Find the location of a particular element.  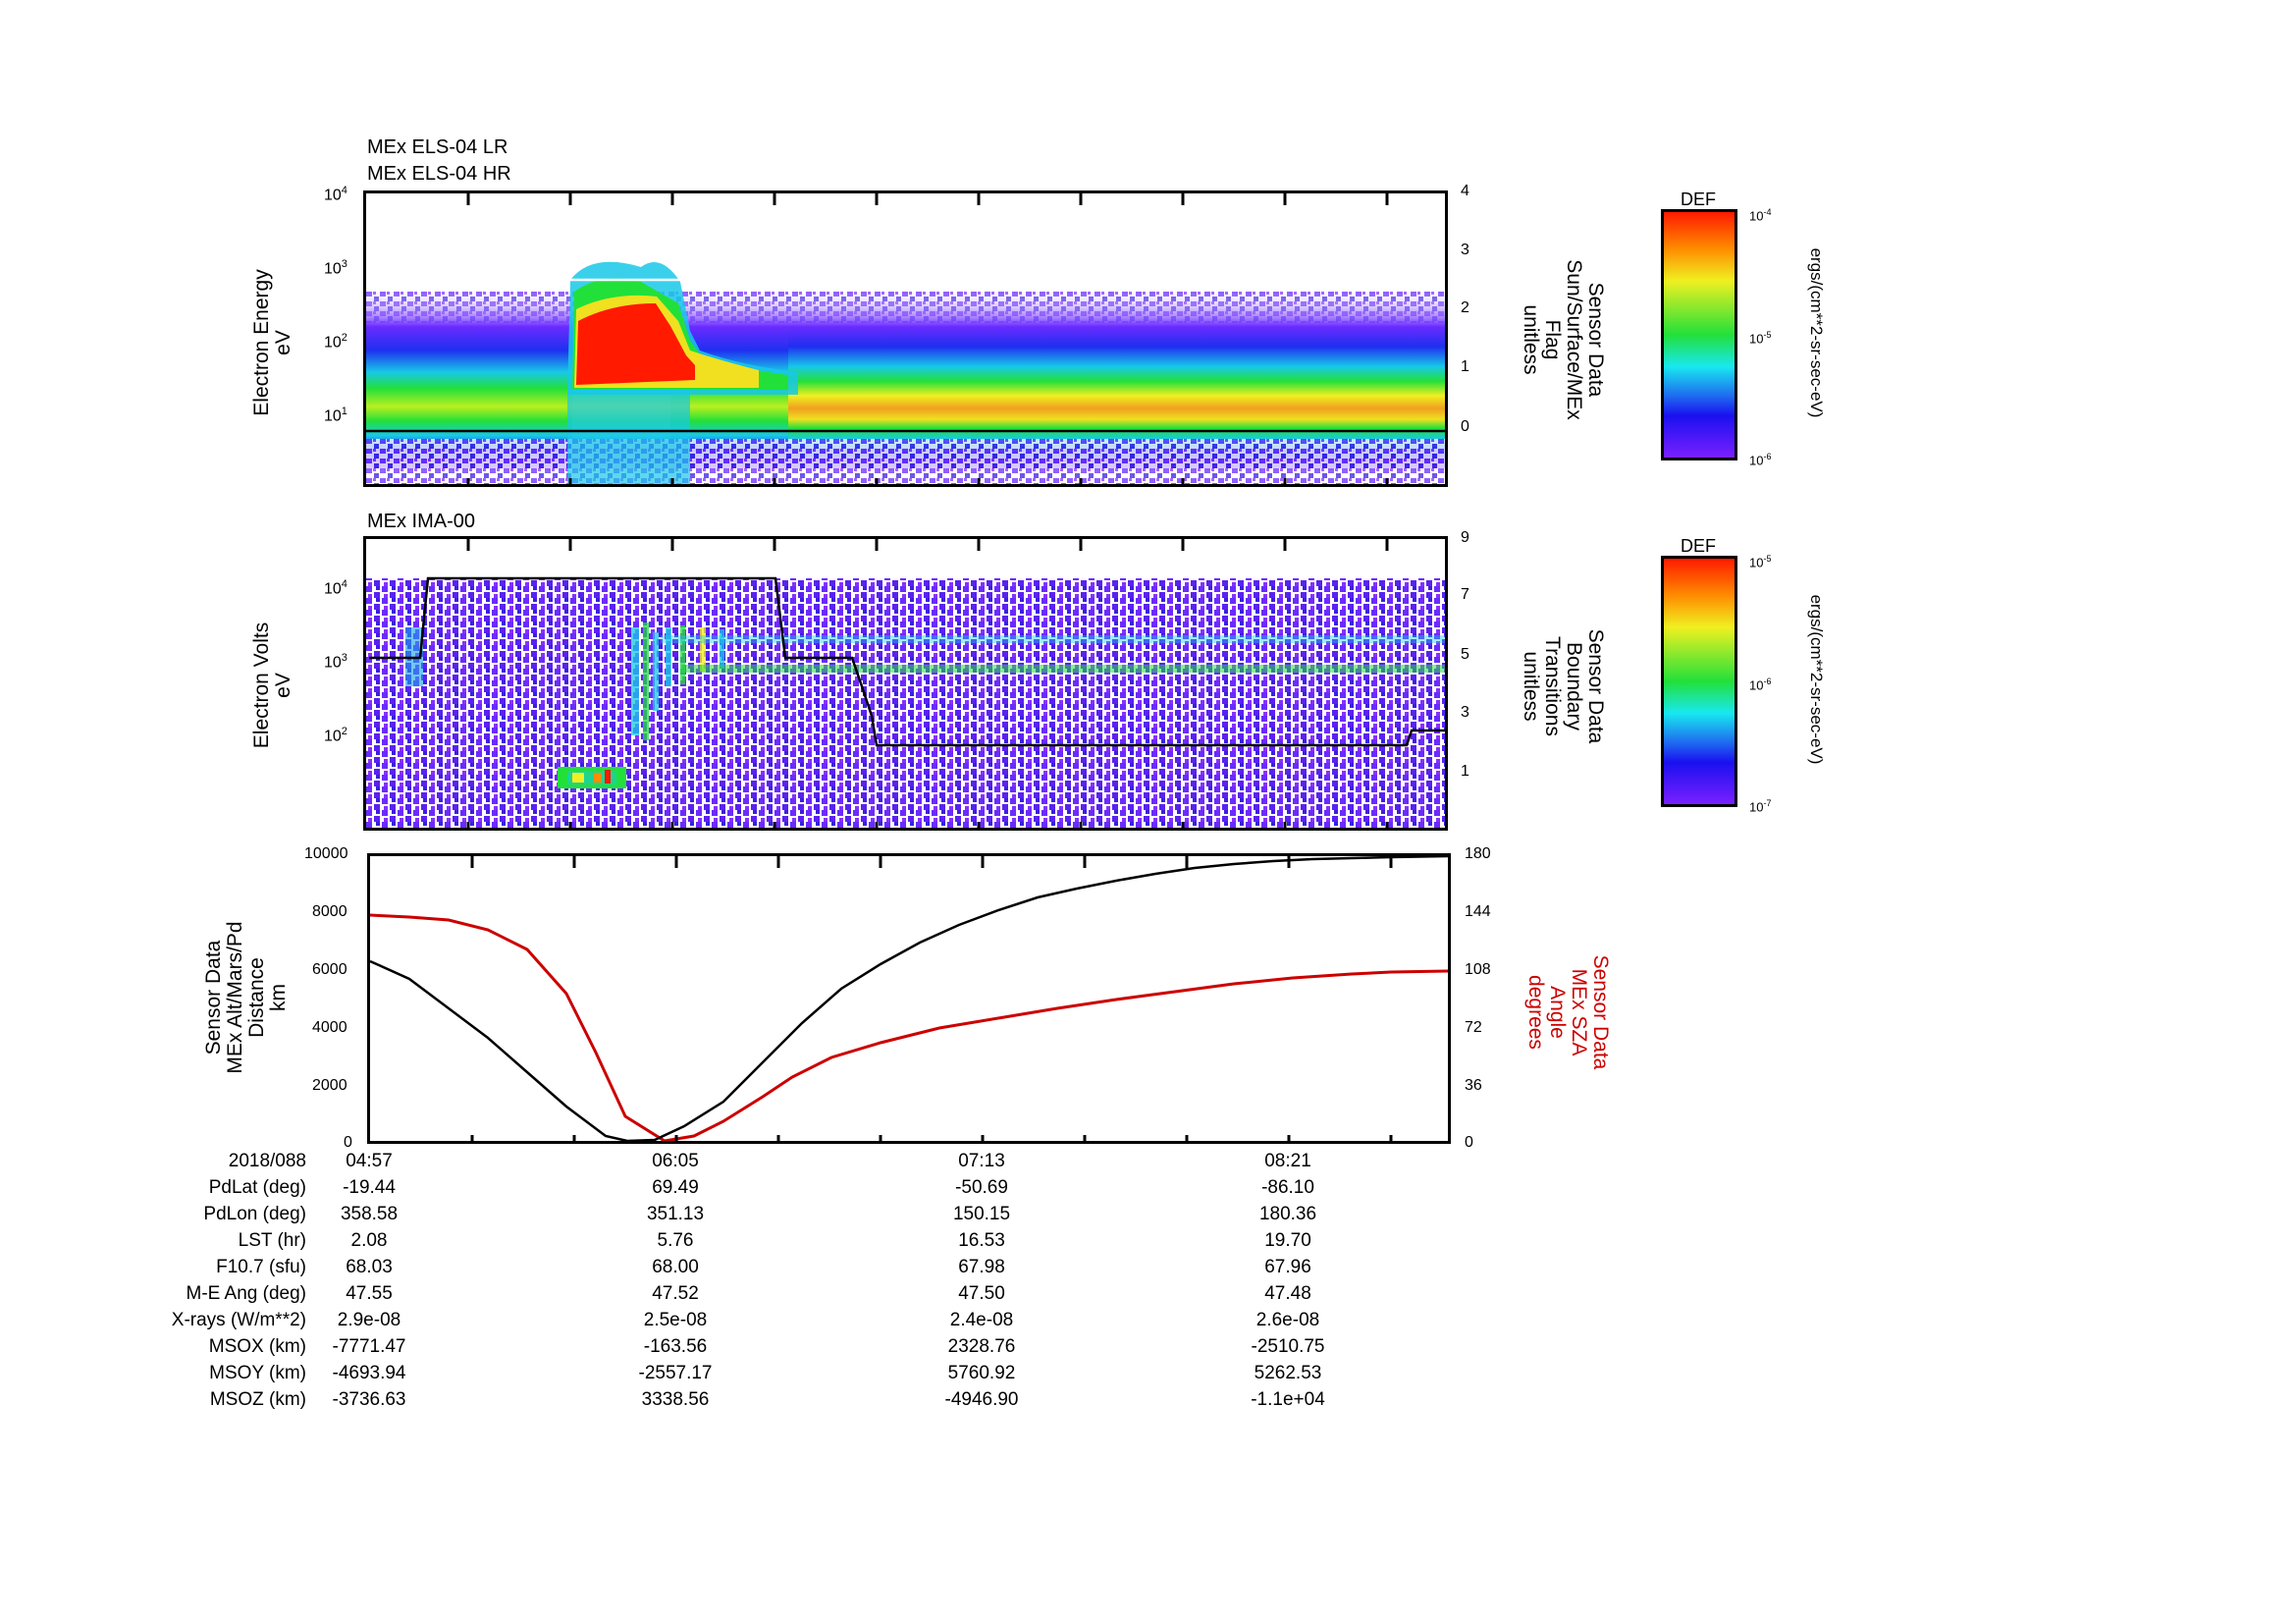

altitude-sza-panel is located at coordinates (909, 998).